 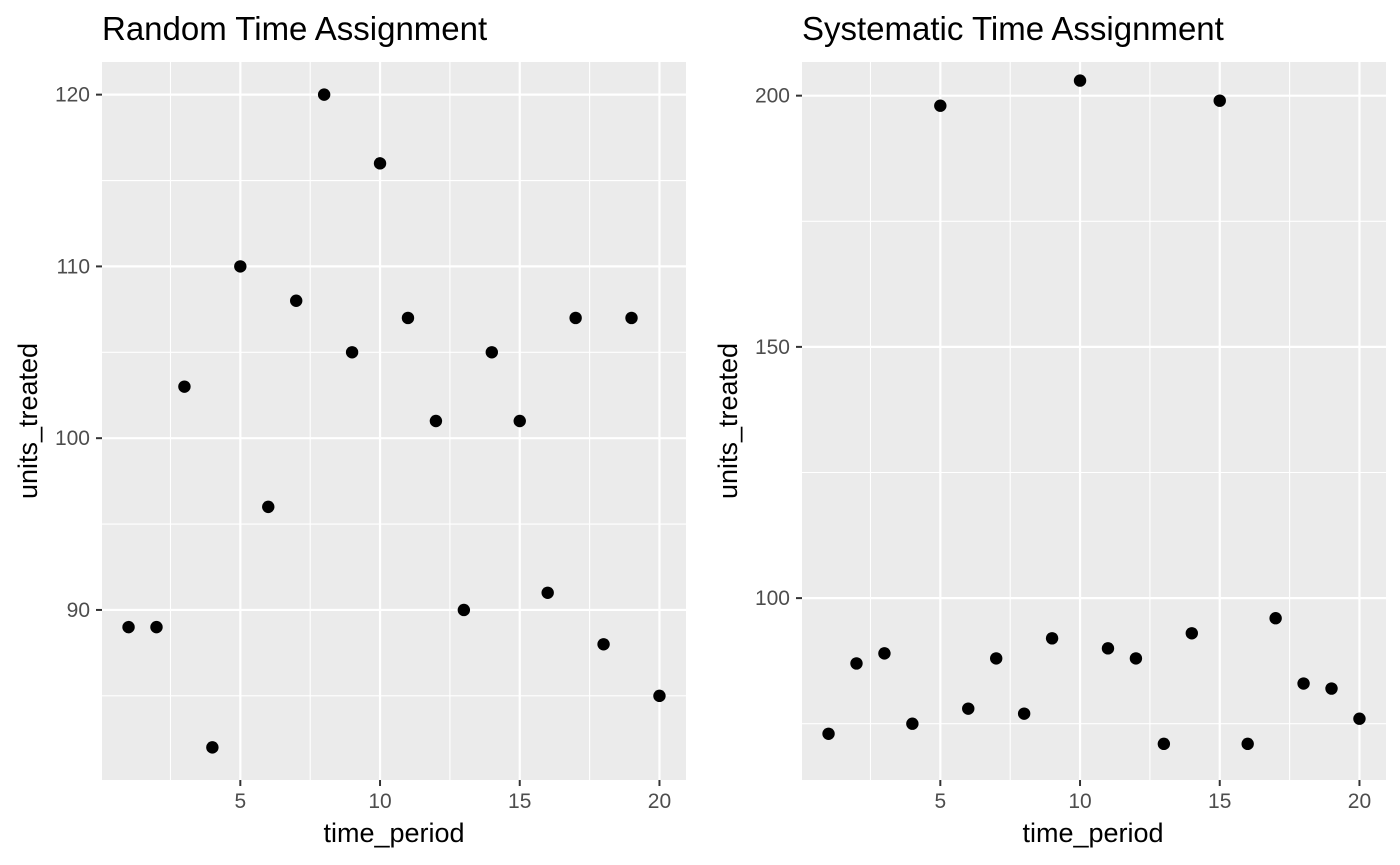 What do you see at coordinates (72, 95) in the screenshot?
I see `y-tick-label: 120` at bounding box center [72, 95].